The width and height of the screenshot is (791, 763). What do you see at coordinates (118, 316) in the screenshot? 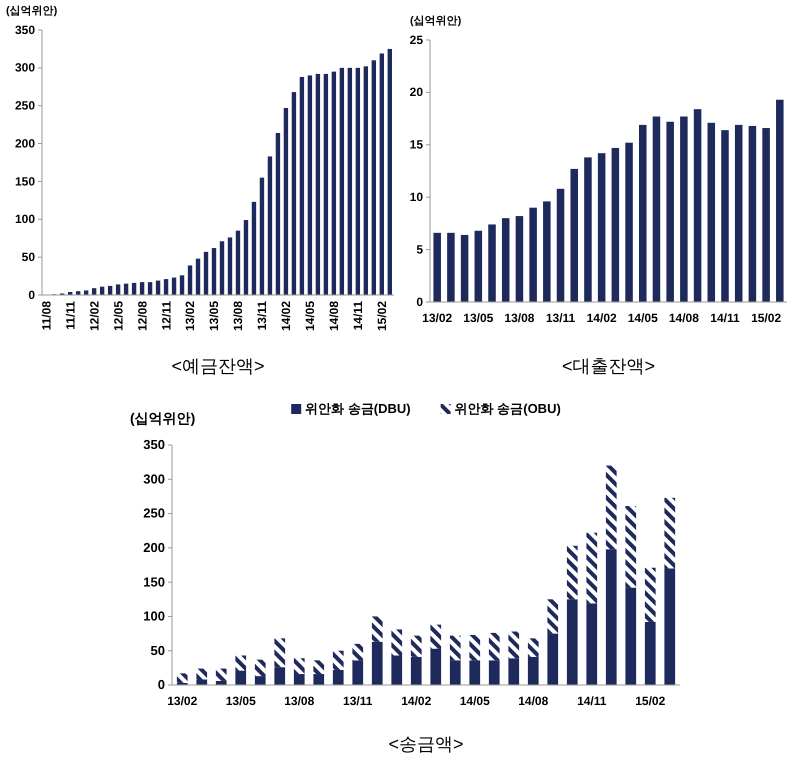
I see `x-tick-label: 12/05` at bounding box center [118, 316].